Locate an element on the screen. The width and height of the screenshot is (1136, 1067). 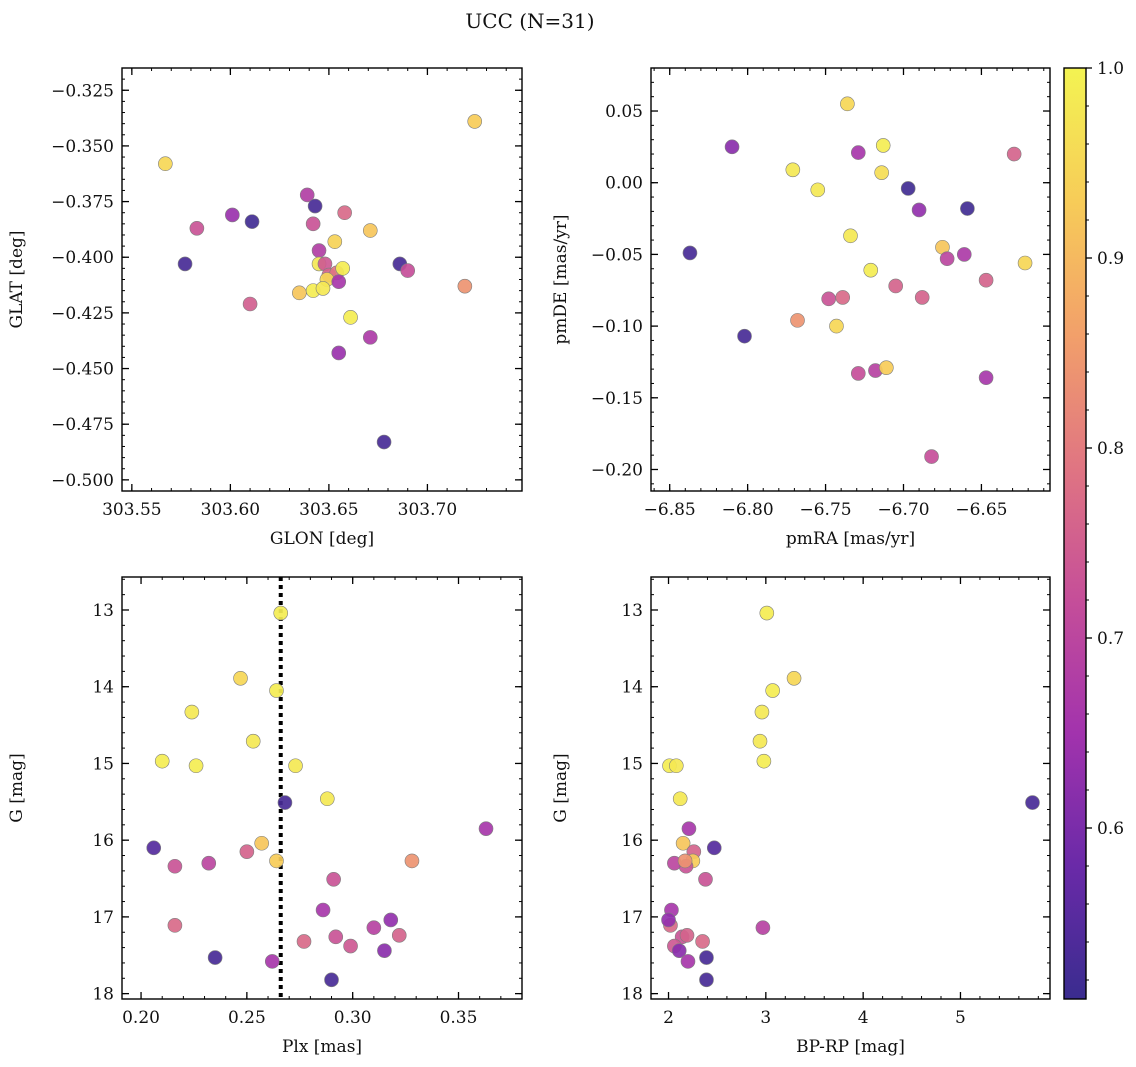
y-tick-label: −0.10 is located at coordinates (617, 327).